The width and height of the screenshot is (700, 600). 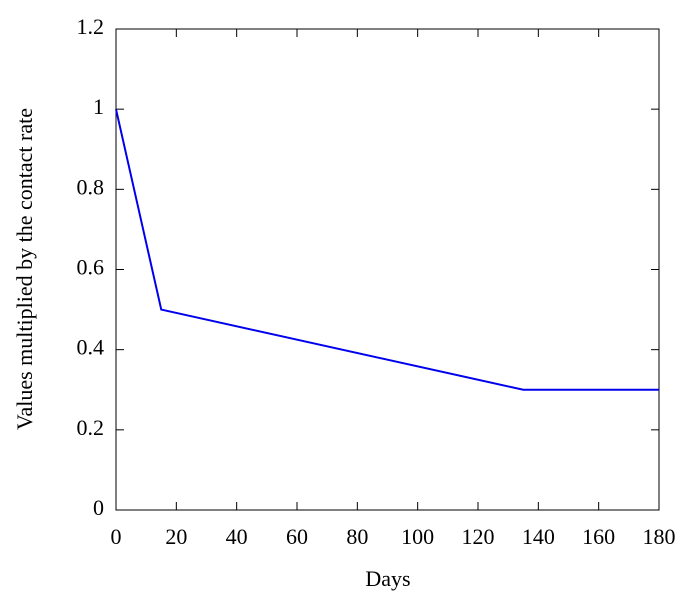 I want to click on x-tick-label: 40, so click(x=237, y=536).